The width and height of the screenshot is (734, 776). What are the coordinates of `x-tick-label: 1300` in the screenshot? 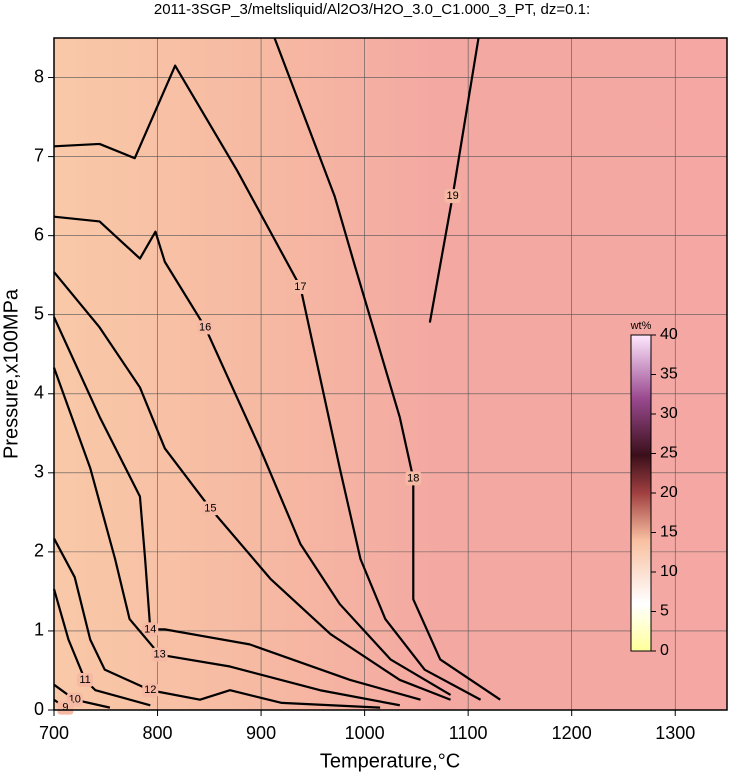 It's located at (675, 733).